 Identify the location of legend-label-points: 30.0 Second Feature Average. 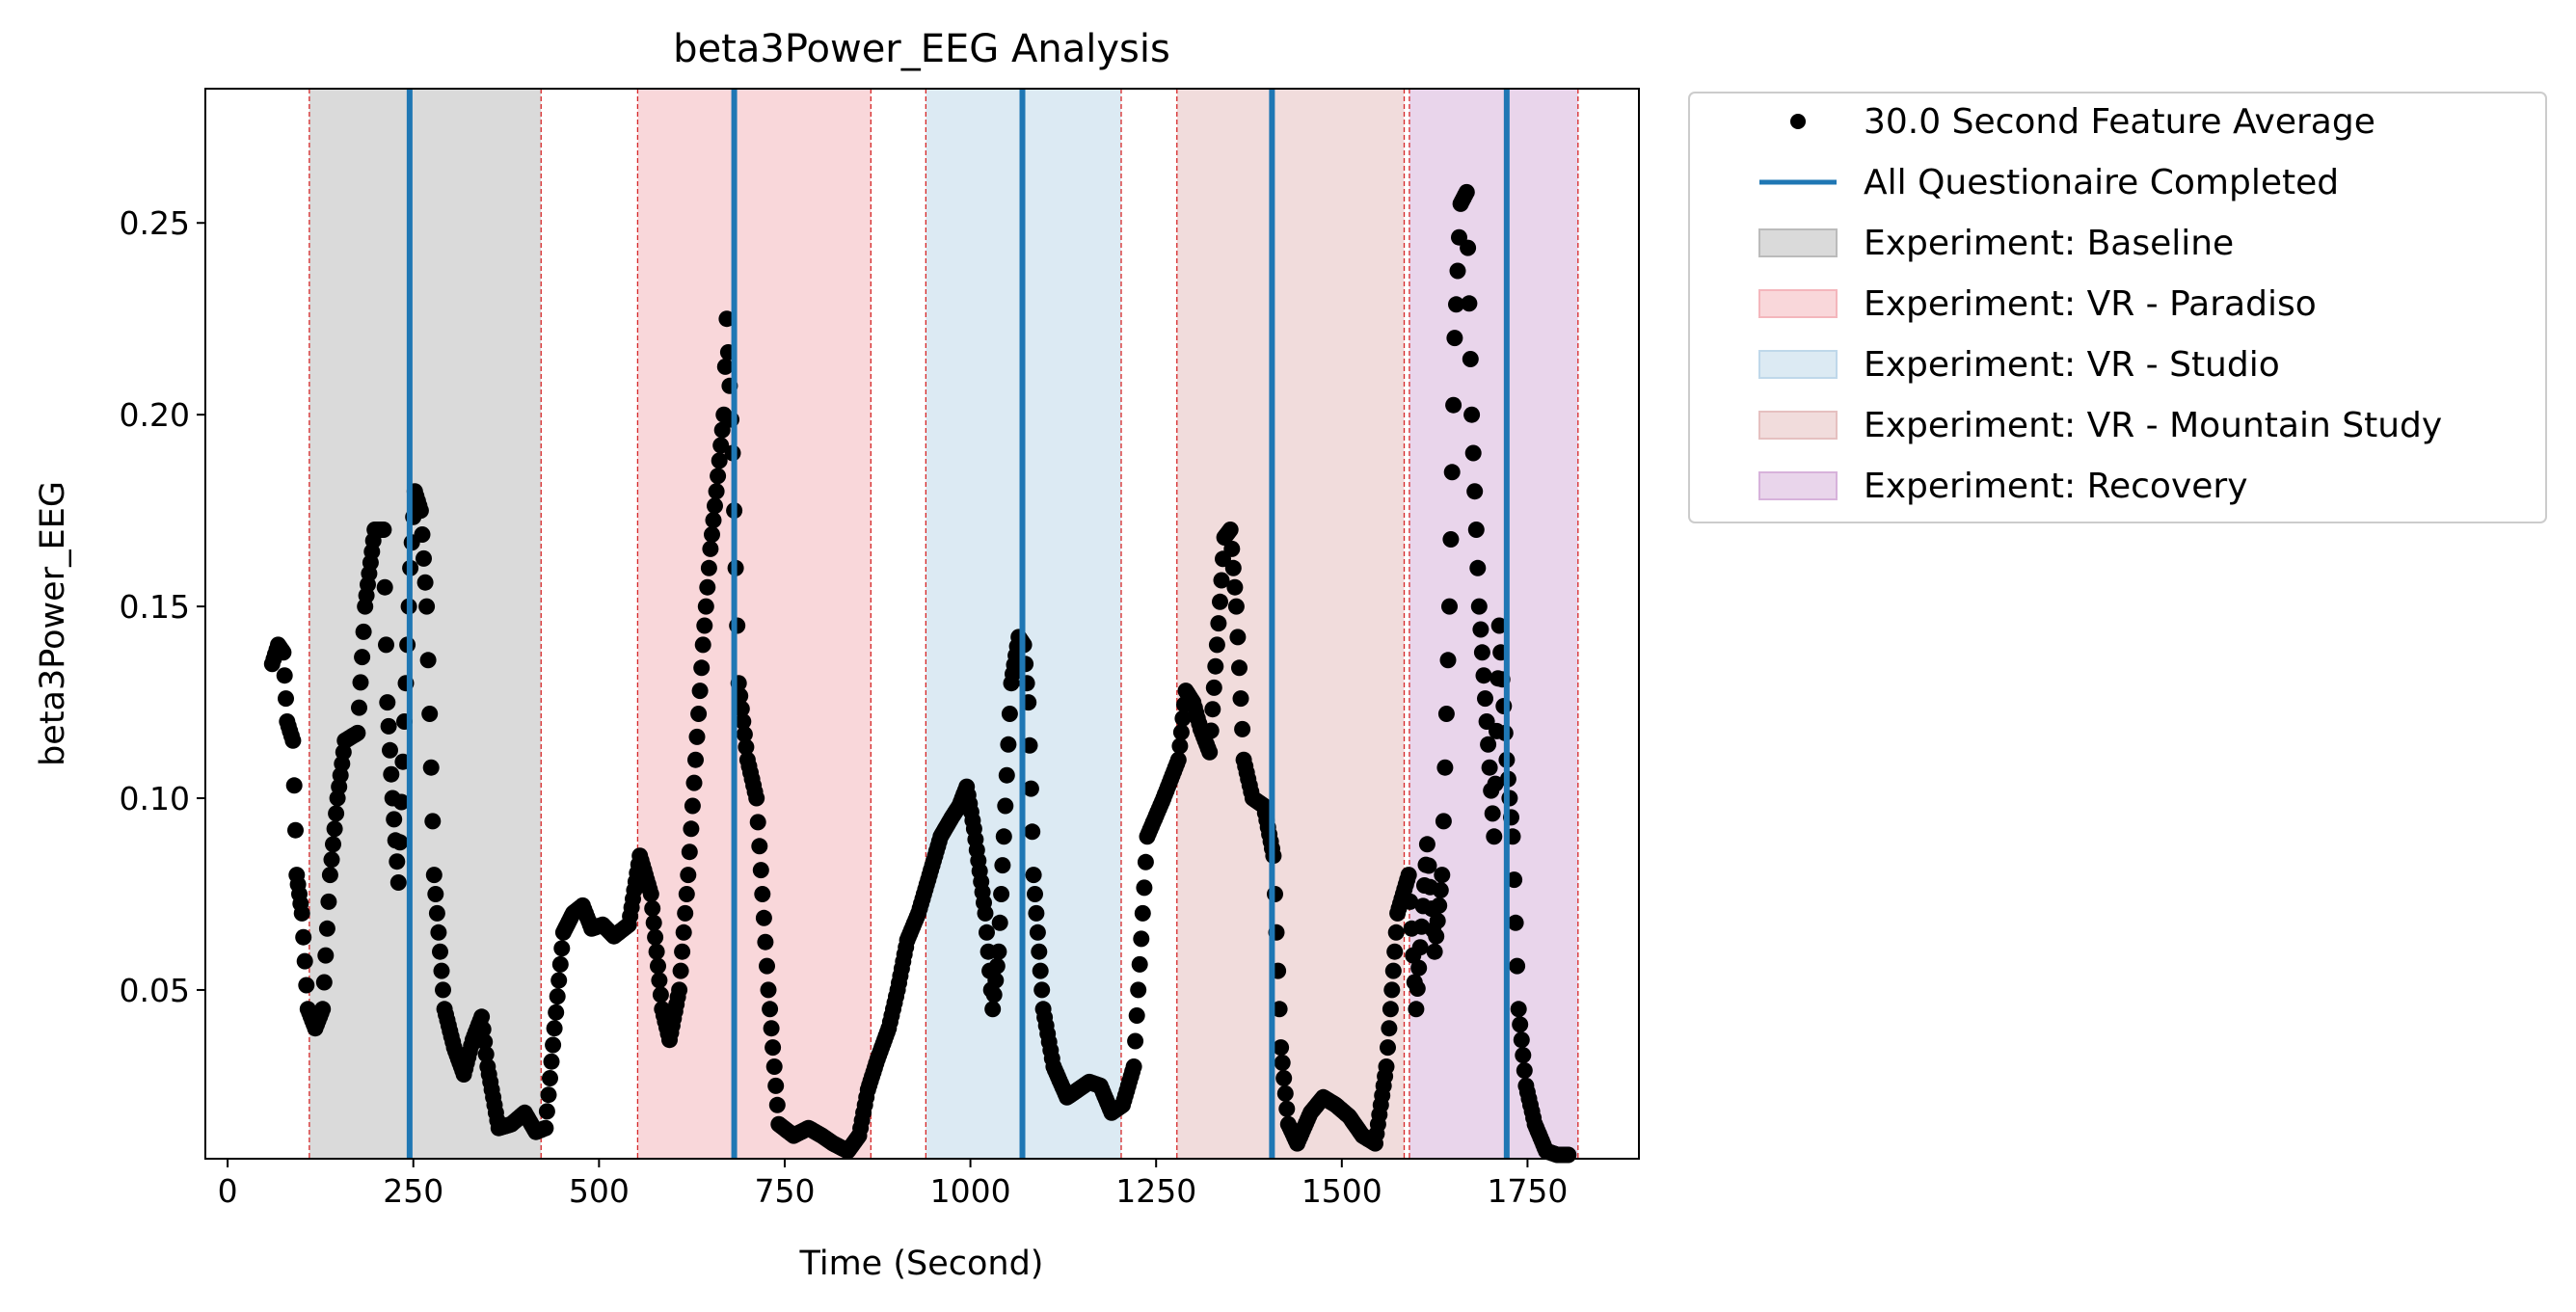
(2119, 122).